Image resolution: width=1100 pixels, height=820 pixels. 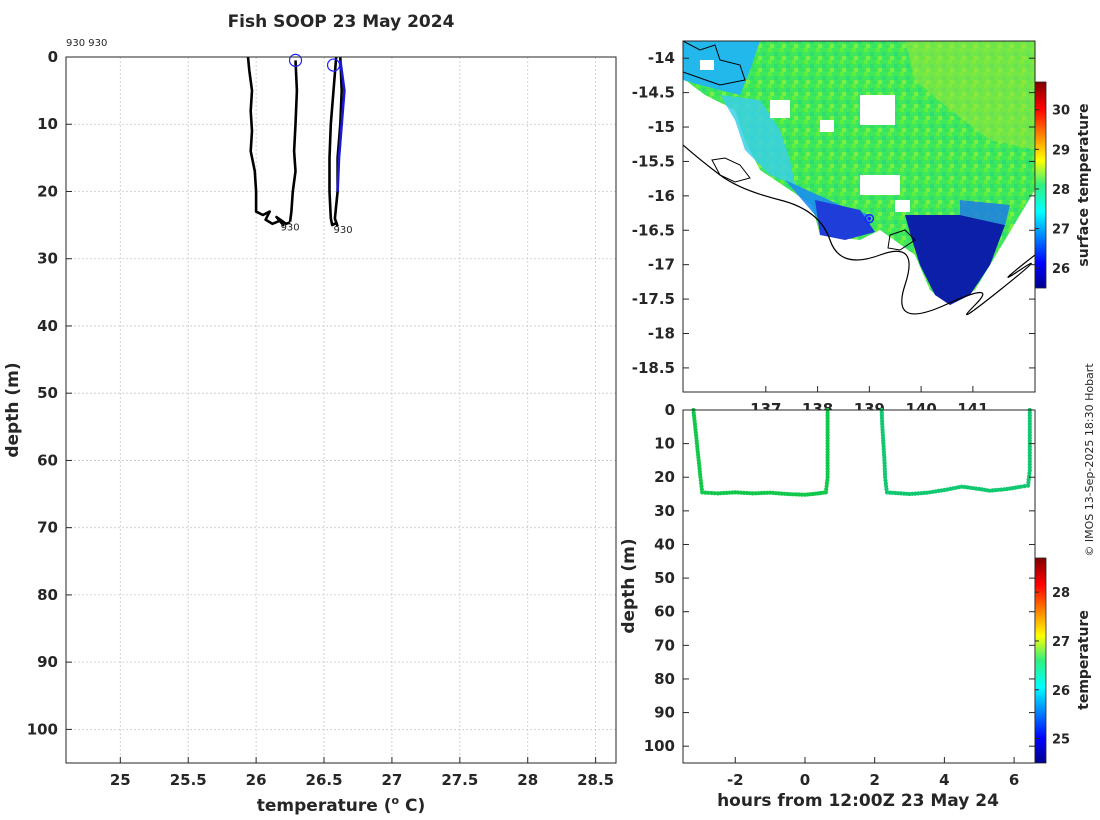 What do you see at coordinates (1084, 184) in the screenshot?
I see `map-colorbar-label: surface temperature` at bounding box center [1084, 184].